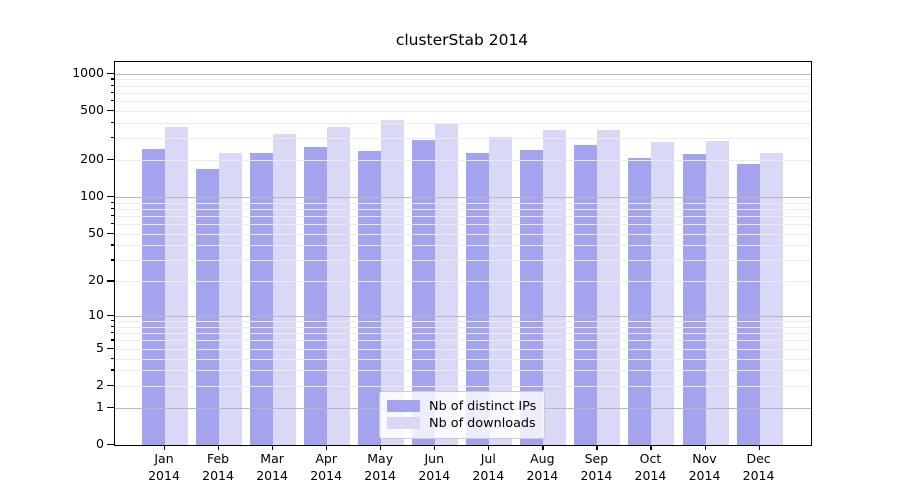 Image resolution: width=900 pixels, height=500 pixels. What do you see at coordinates (380, 458) in the screenshot?
I see `x-tick-month: May` at bounding box center [380, 458].